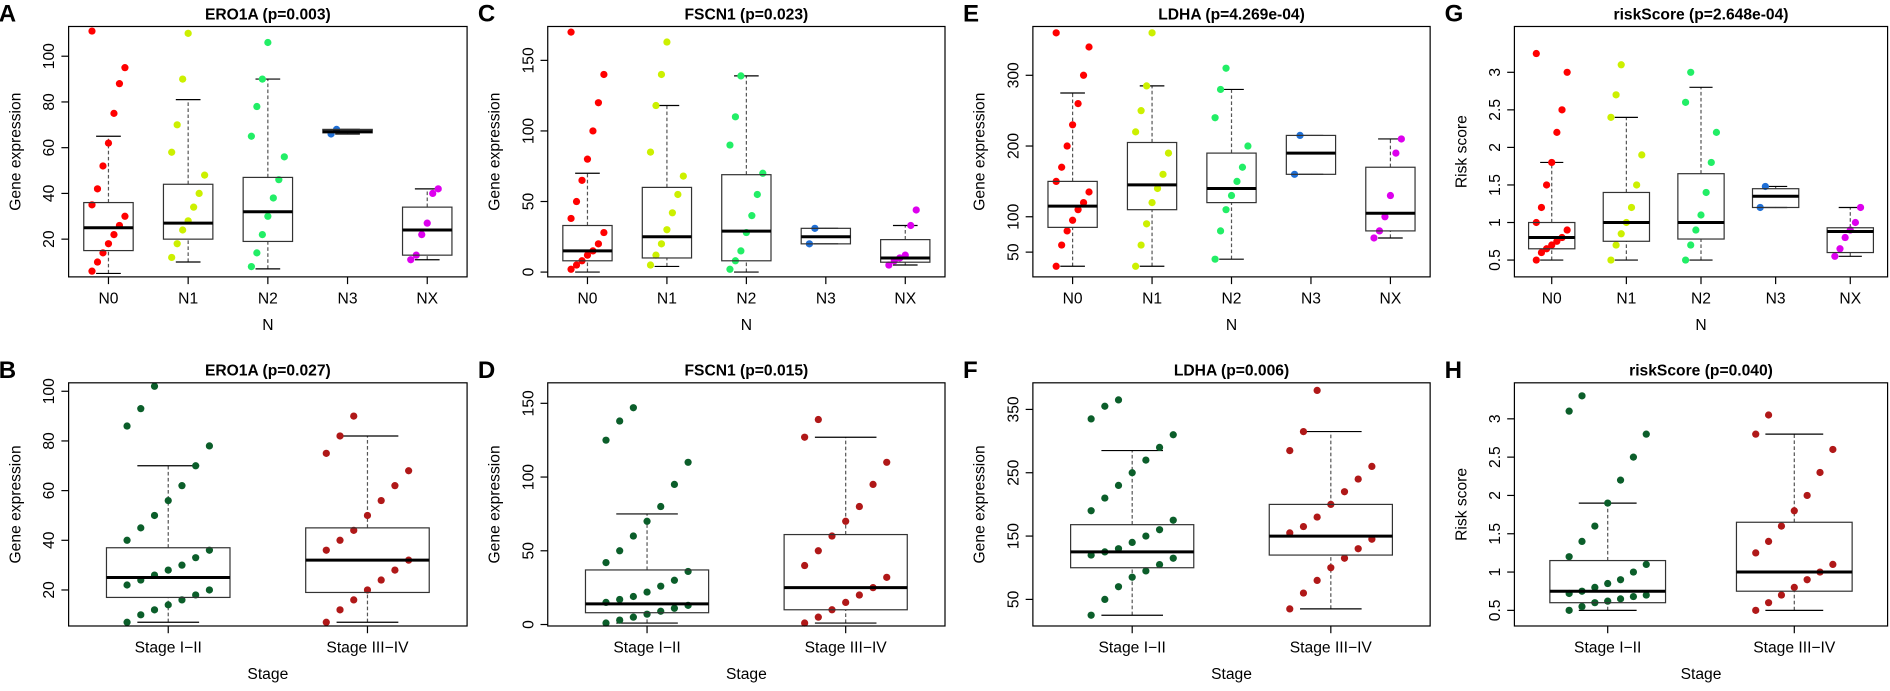 This screenshot has height=691, width=1890. I want to click on y-tick-label: 3, so click(1495, 418).